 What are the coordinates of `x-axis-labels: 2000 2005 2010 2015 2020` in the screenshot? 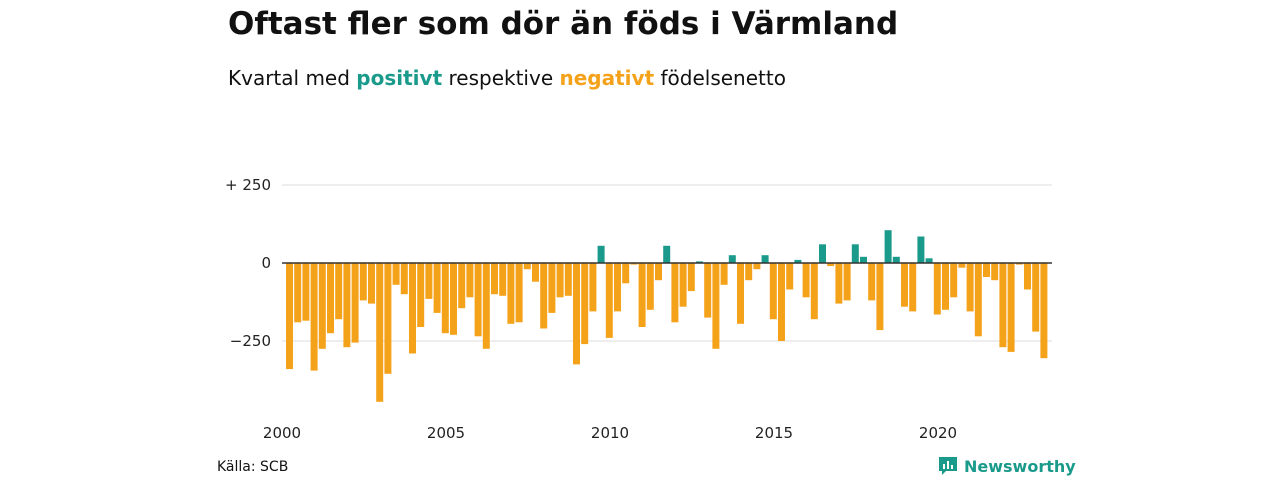 It's located at (610, 433).